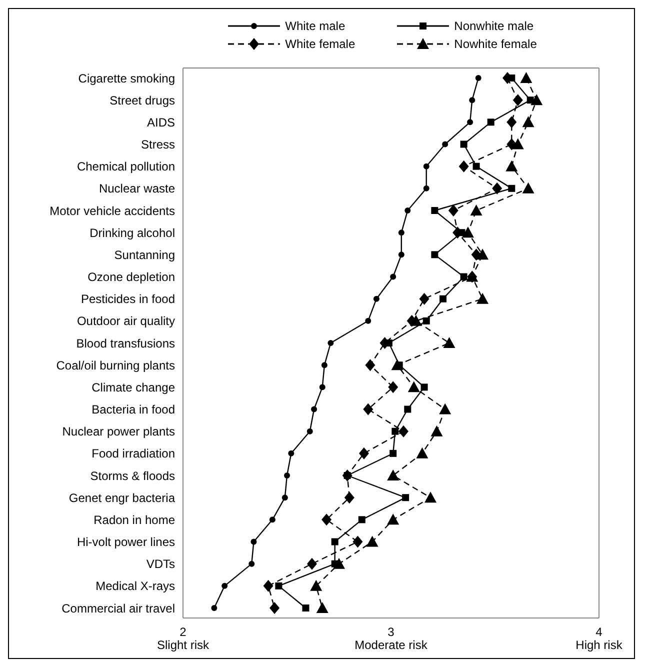 The image size is (645, 669). I want to click on y-tick-label: Hi-volt power lines, so click(125, 542).